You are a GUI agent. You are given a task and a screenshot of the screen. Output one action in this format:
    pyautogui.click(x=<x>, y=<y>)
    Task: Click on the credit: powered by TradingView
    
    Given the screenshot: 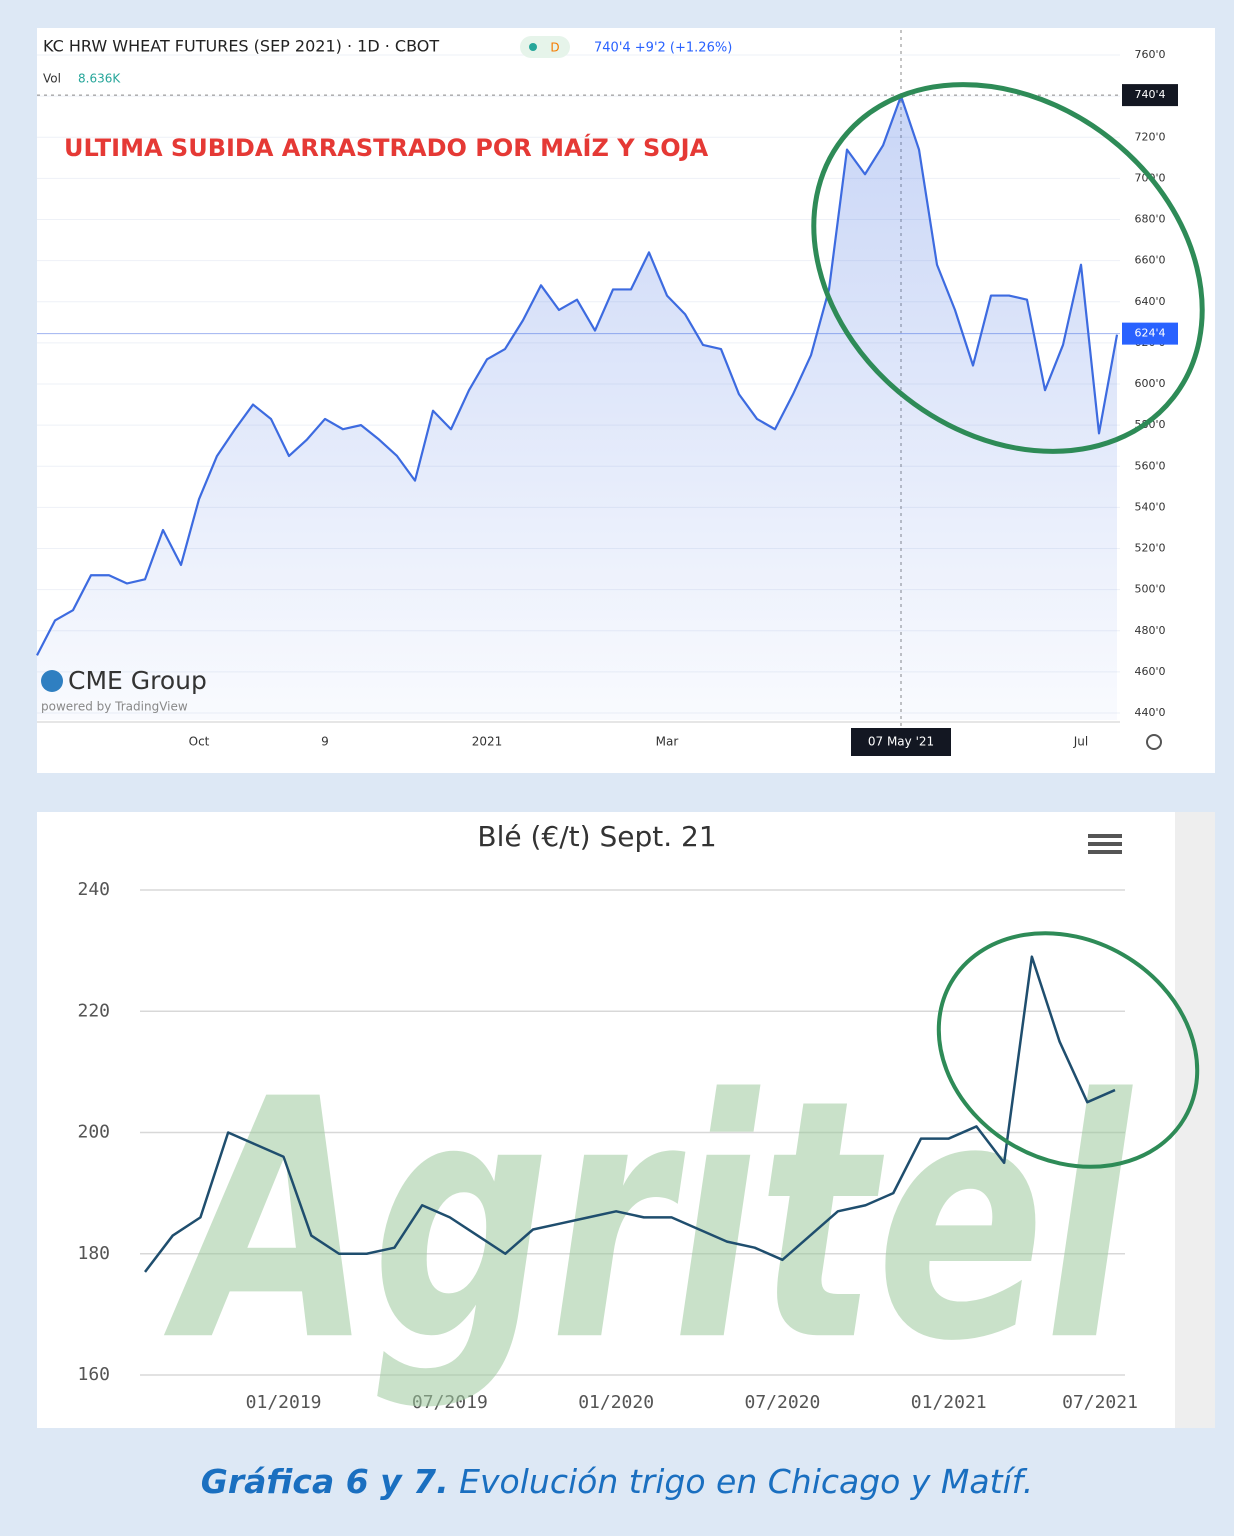 What is the action you would take?
    pyautogui.click(x=114, y=707)
    